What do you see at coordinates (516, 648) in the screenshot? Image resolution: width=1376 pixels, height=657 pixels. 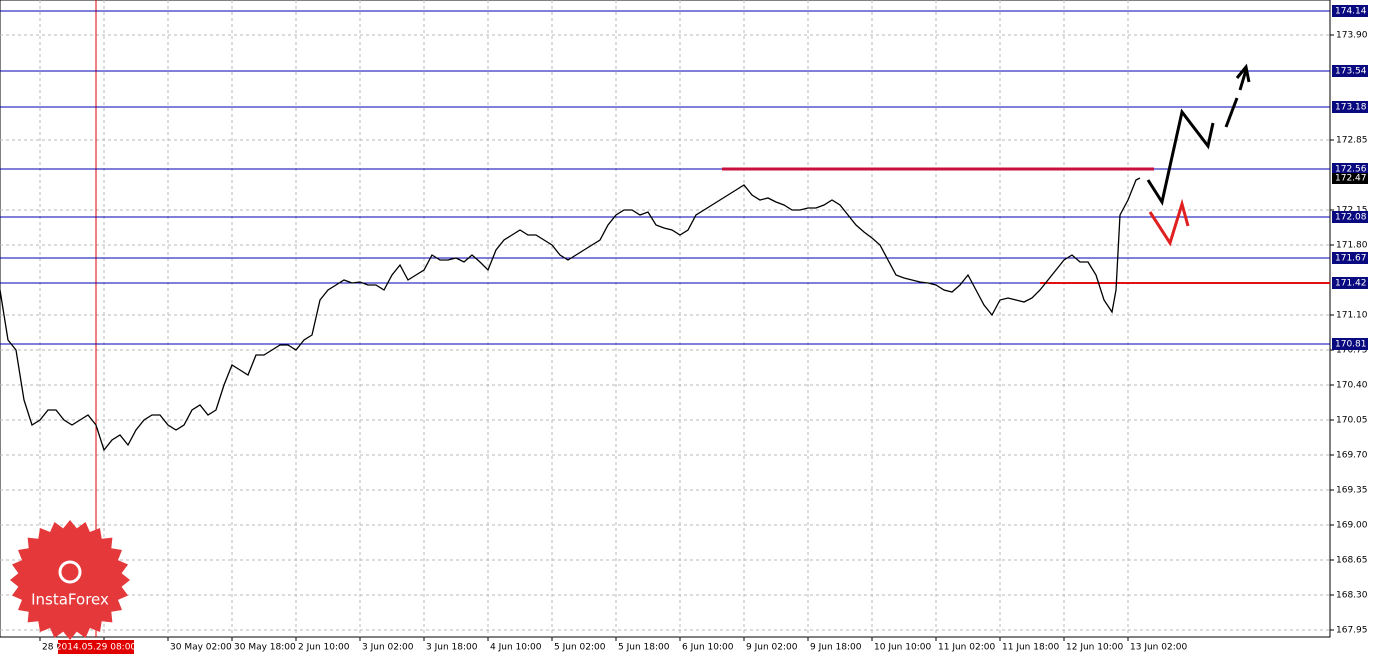 I see `x-tick-label: 4 Jun 10:00` at bounding box center [516, 648].